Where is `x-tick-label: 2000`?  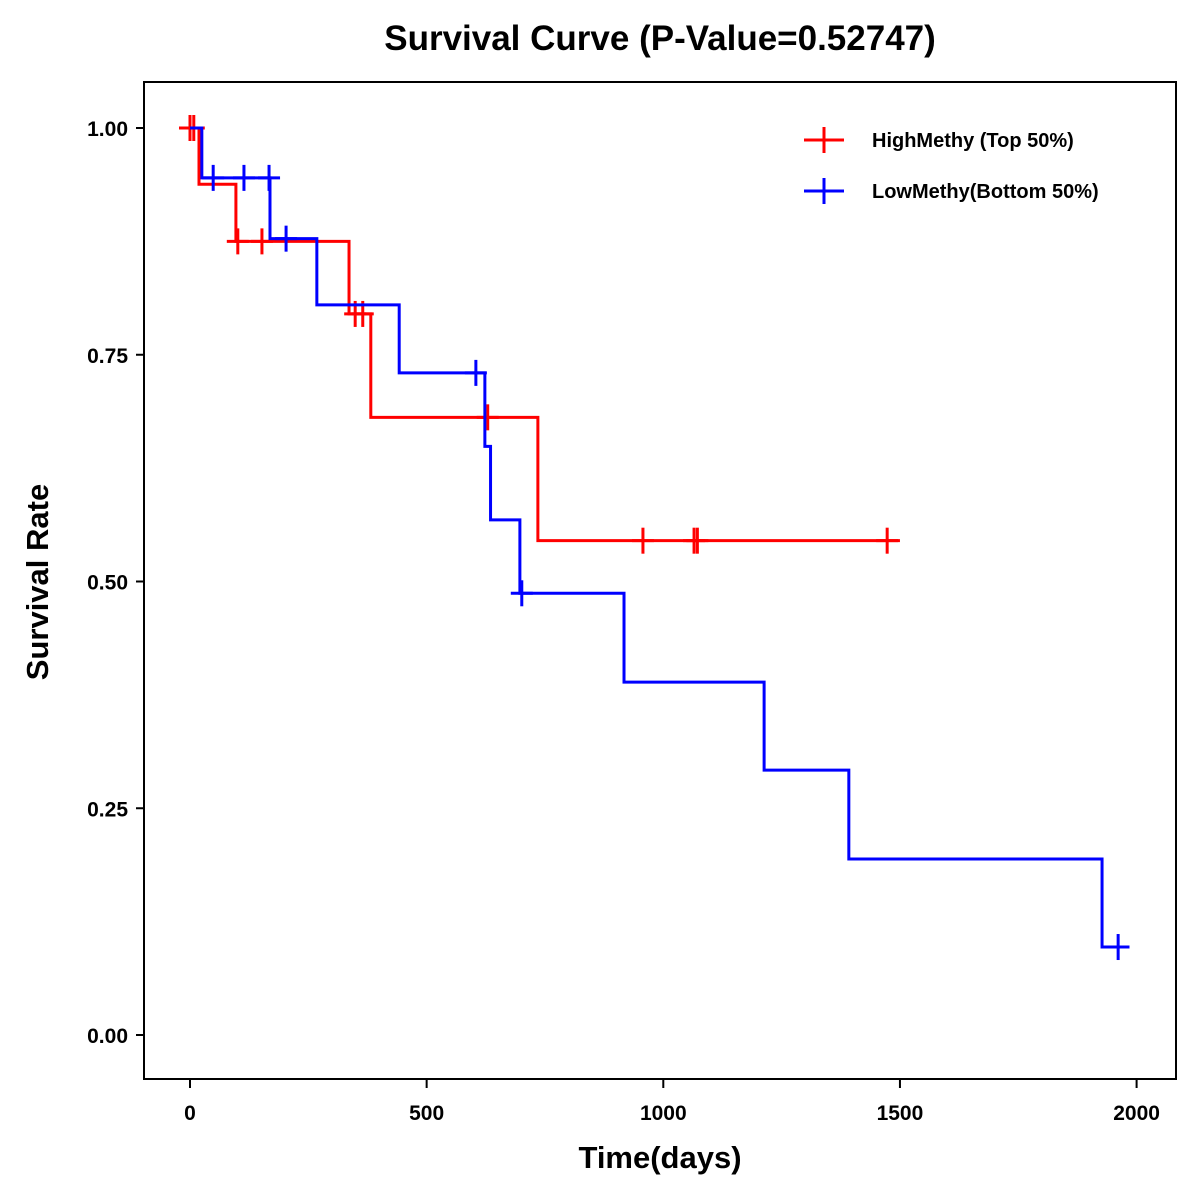
x-tick-label: 2000 is located at coordinates (1136, 1113).